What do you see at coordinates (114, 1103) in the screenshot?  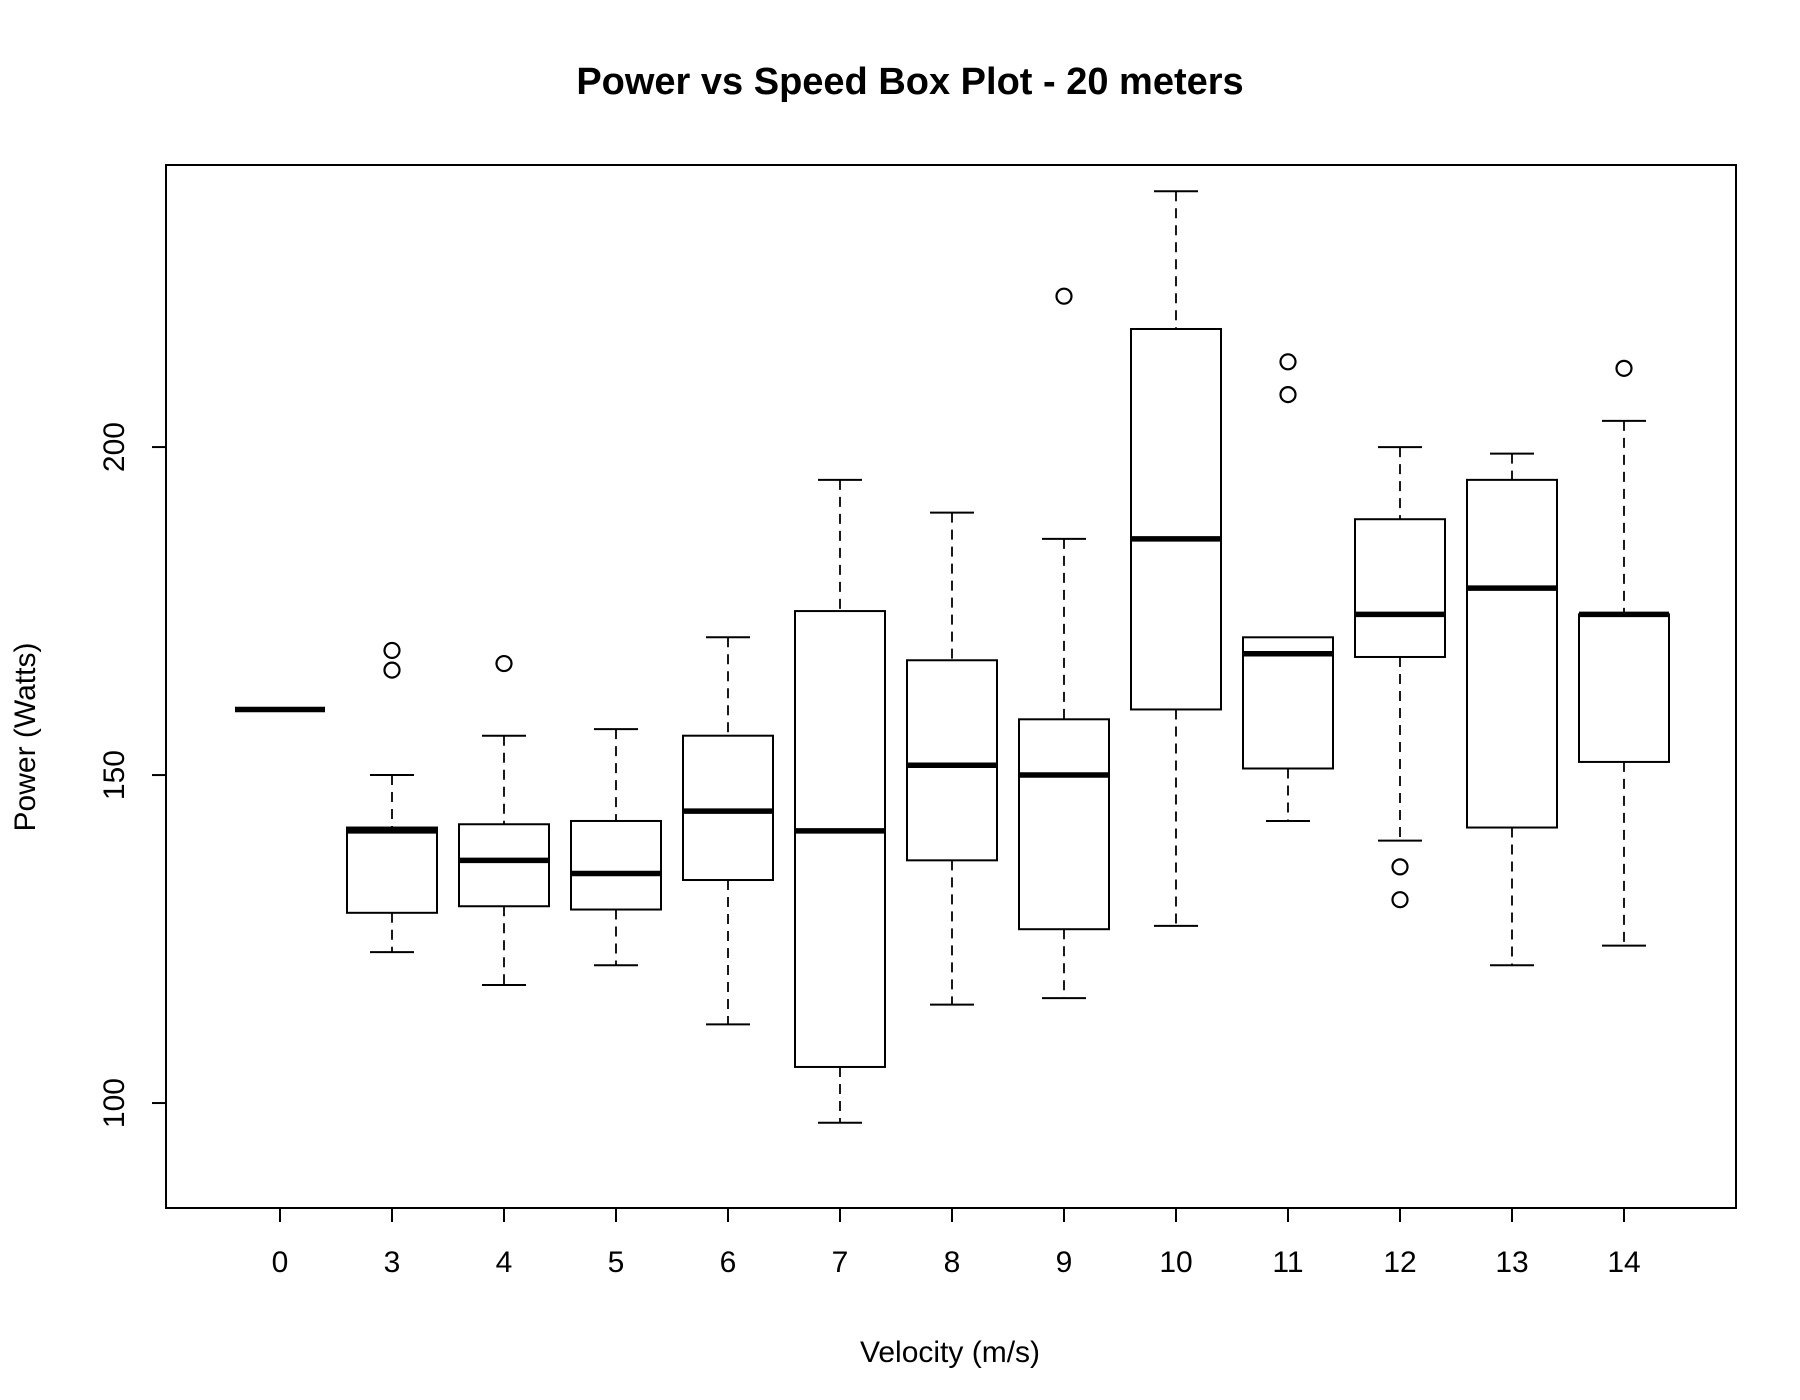 I see `y-tick-label: 100` at bounding box center [114, 1103].